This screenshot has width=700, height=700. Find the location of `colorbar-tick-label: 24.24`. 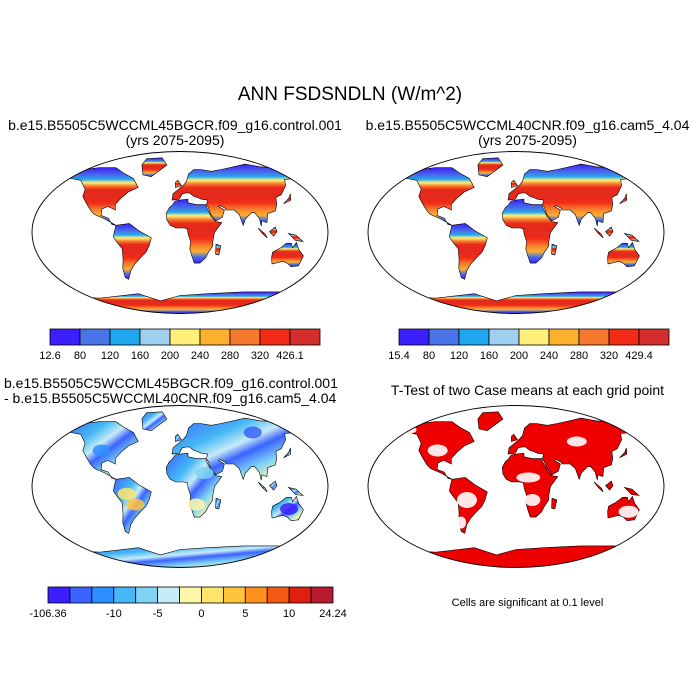

colorbar-tick-label: 24.24 is located at coordinates (333, 614).